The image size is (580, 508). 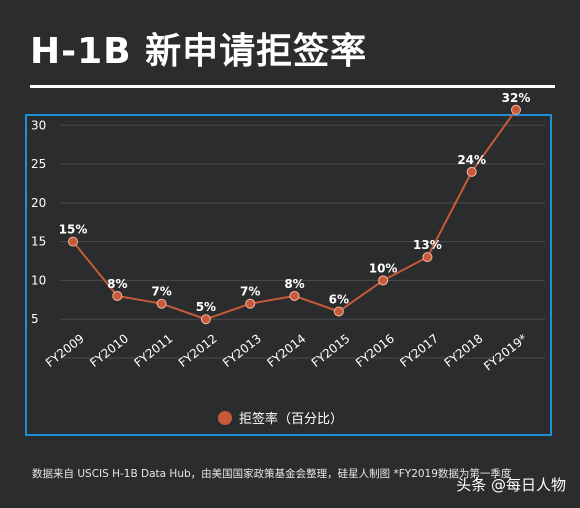 What do you see at coordinates (38, 125) in the screenshot?
I see `y-tick-label: 30` at bounding box center [38, 125].